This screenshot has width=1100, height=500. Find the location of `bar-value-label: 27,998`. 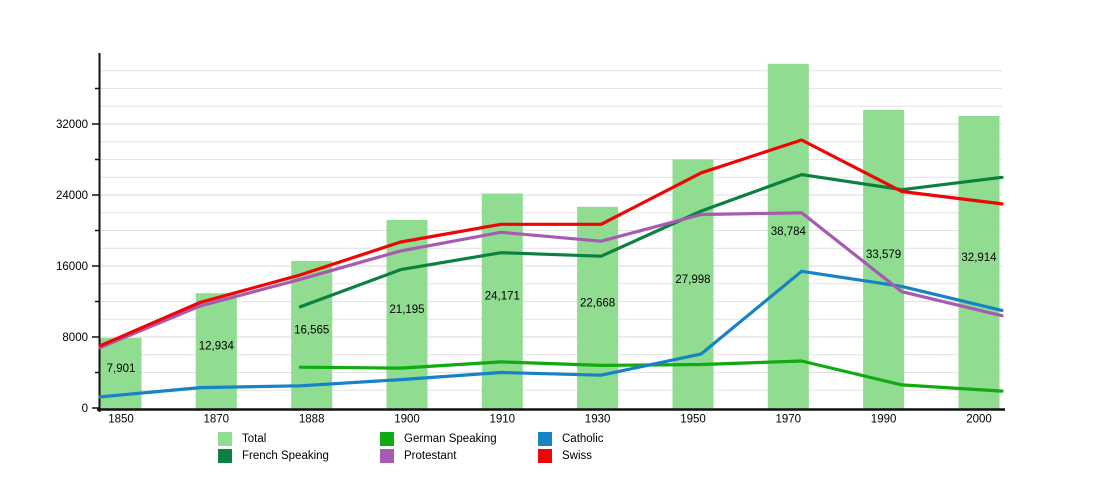

bar-value-label: 27,998 is located at coordinates (692, 280).